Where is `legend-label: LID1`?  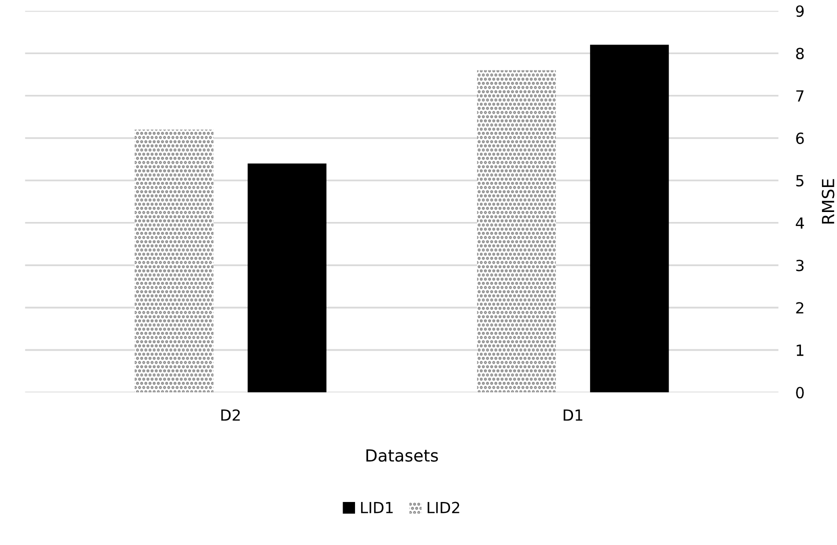 legend-label: LID1 is located at coordinates (377, 508).